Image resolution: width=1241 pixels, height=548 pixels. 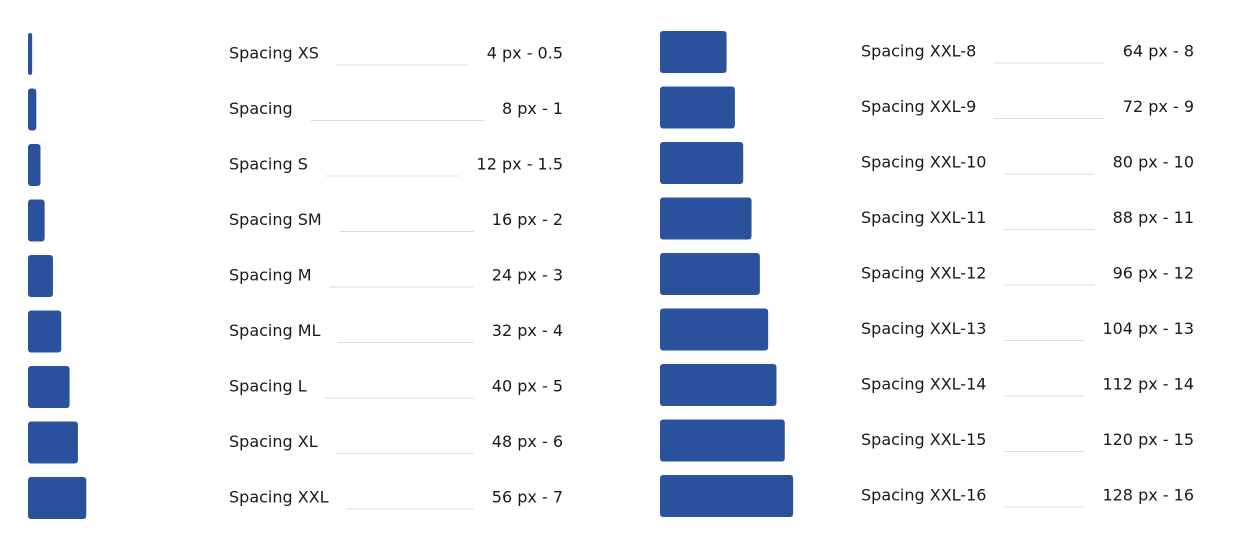 I want to click on spacing-name: Spacing, so click(x=261, y=108).